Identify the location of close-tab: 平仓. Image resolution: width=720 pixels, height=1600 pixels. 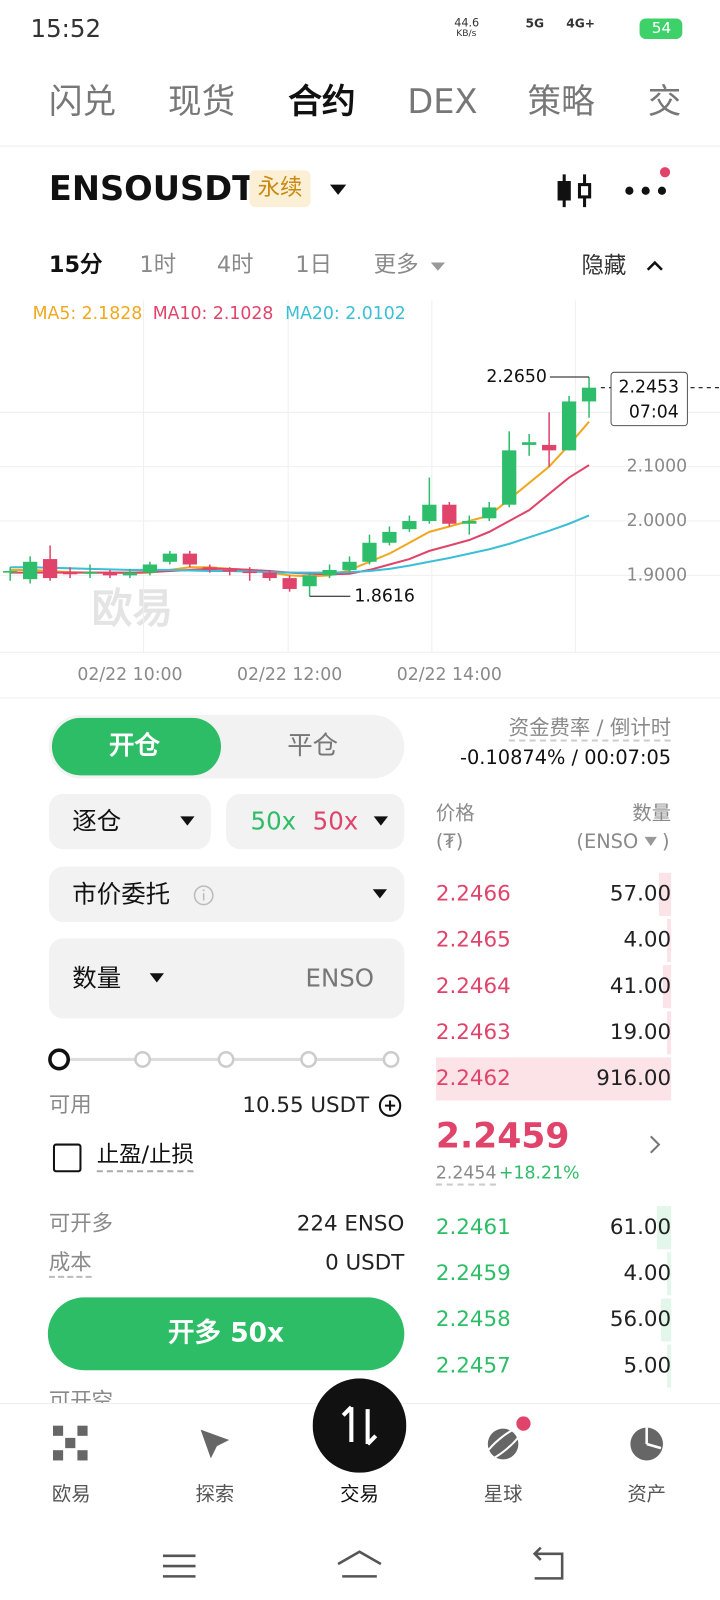
(313, 745).